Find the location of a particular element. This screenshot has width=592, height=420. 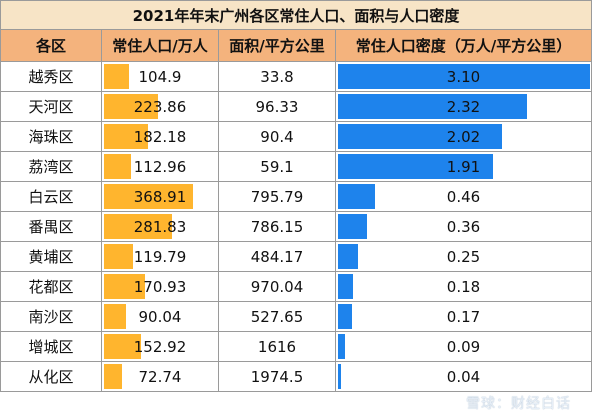

table-row: 白云区 368.91 795.79 0.46 is located at coordinates (296, 196).